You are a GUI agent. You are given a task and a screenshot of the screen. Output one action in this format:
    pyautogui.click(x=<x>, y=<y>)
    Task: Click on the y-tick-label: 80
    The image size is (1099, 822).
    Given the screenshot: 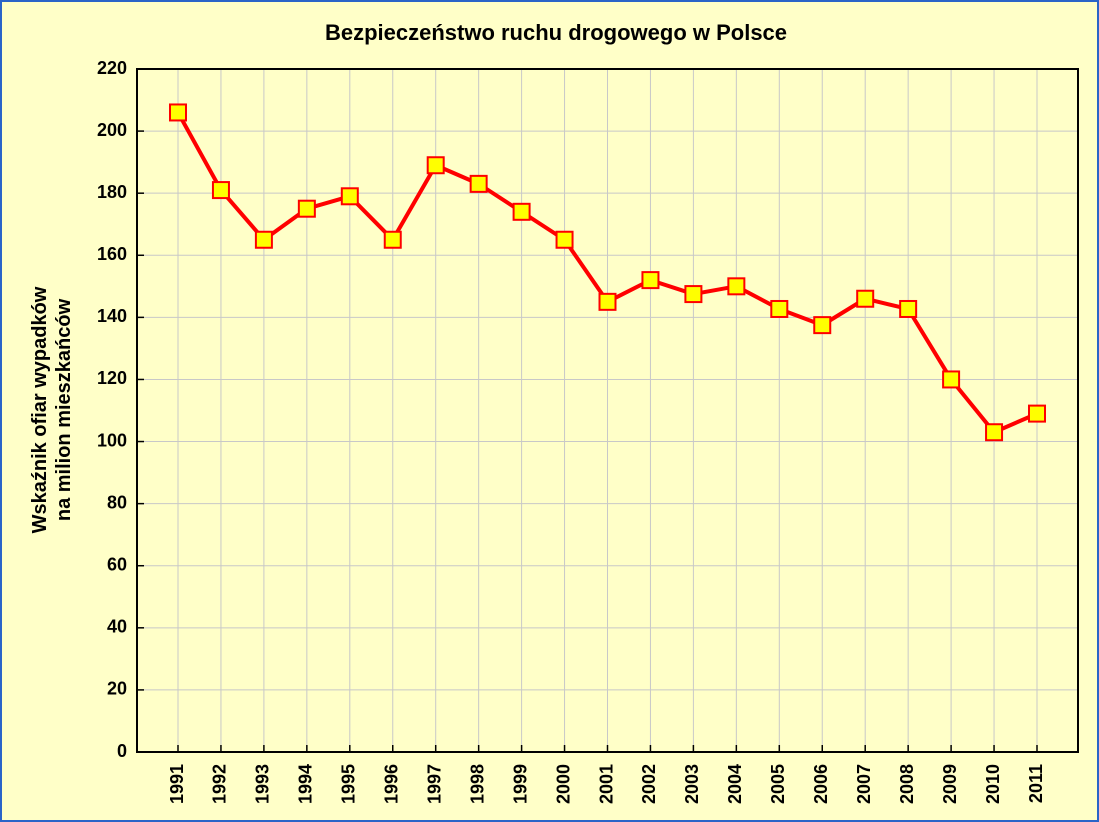 What is the action you would take?
    pyautogui.click(x=117, y=502)
    